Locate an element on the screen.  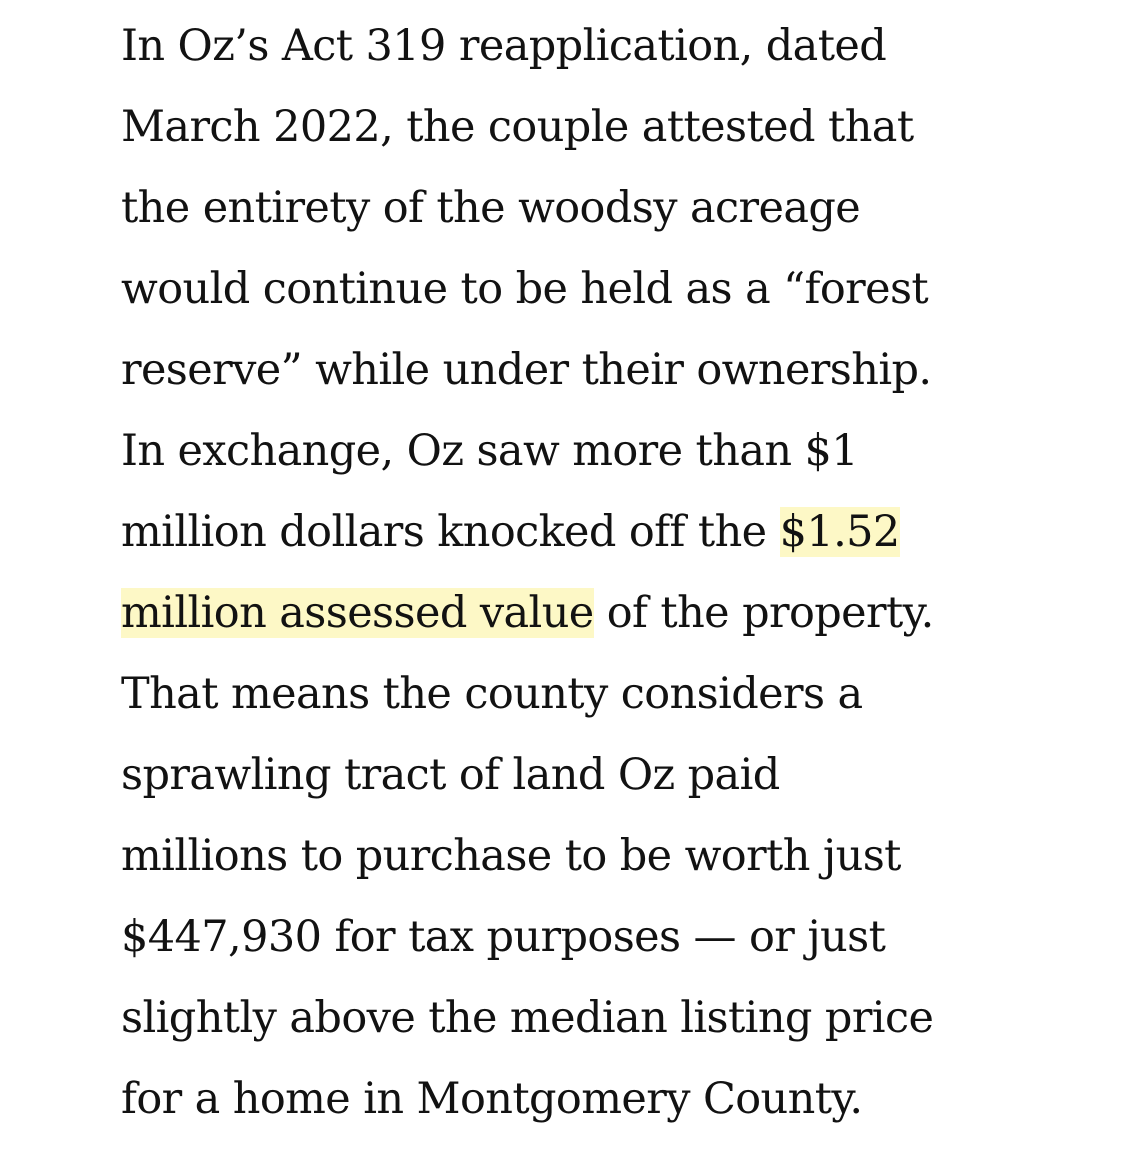
text-segment: of the property. is located at coordinates (764, 613).